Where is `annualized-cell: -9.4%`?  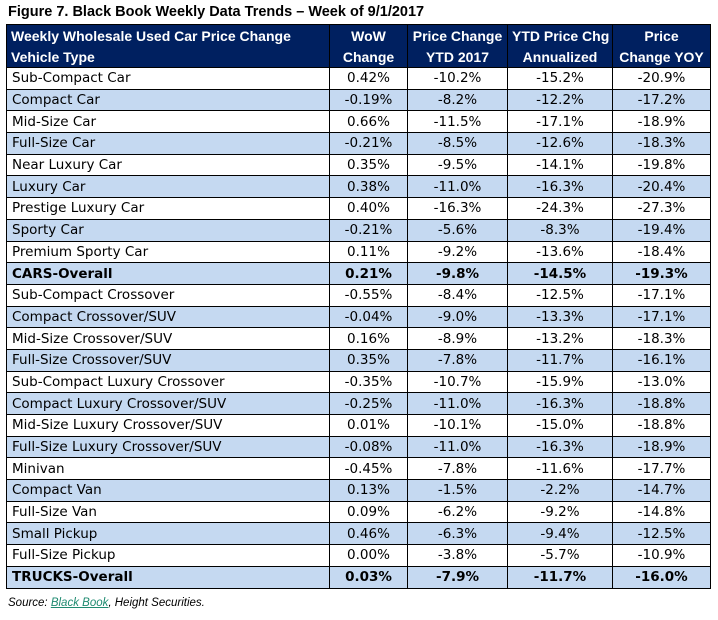
annualized-cell: -9.4% is located at coordinates (560, 534).